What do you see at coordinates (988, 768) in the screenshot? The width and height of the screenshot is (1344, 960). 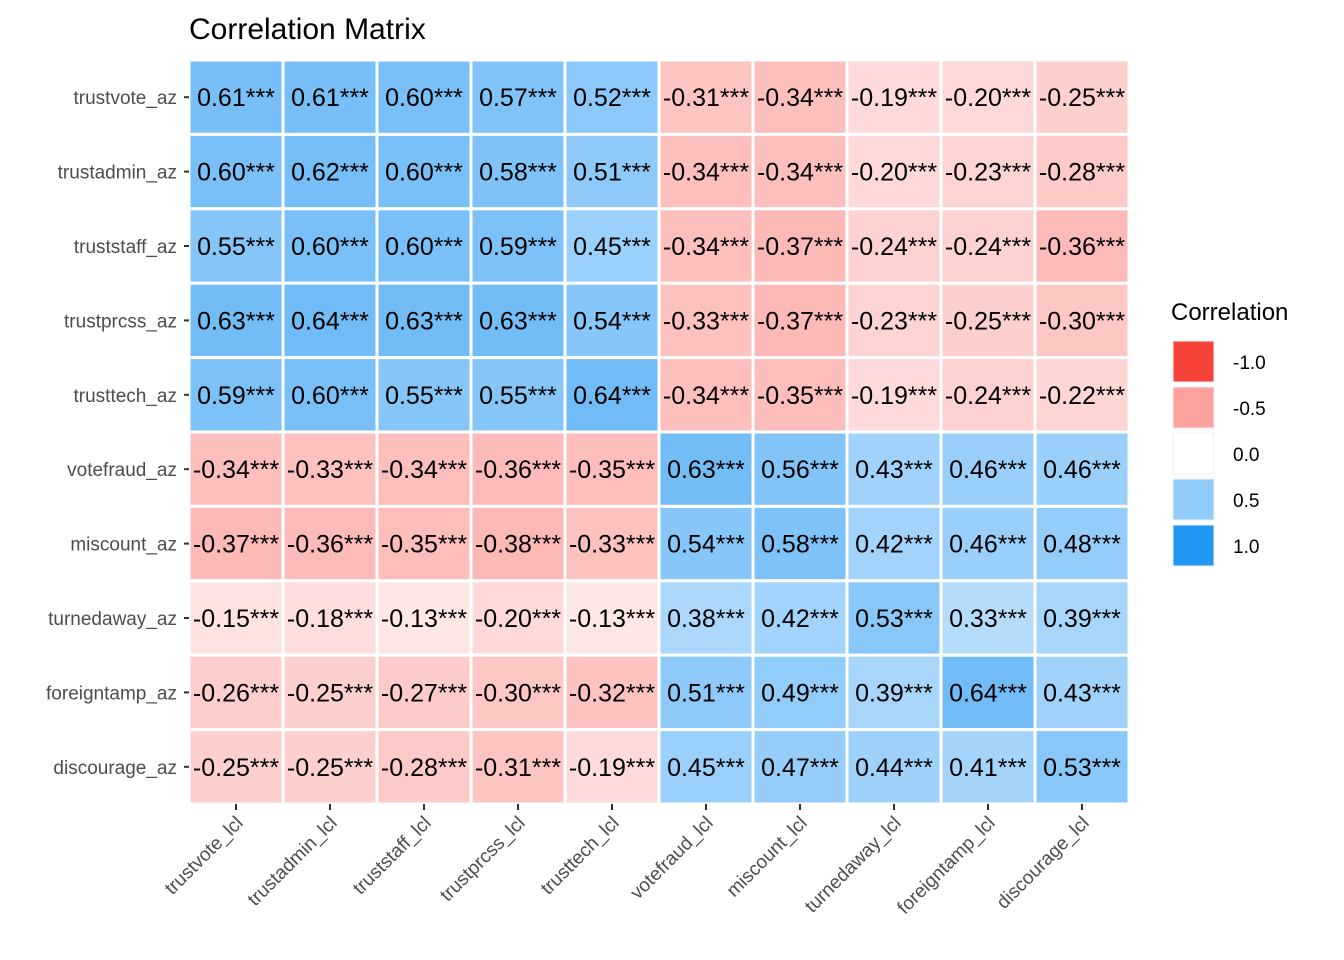 I see `cell-value-label: 0.41***` at bounding box center [988, 768].